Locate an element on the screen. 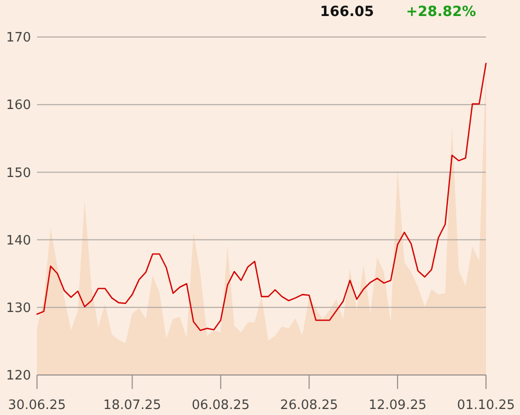 The height and width of the screenshot is (415, 520). x-tick-label: 26.08.25 is located at coordinates (309, 405).